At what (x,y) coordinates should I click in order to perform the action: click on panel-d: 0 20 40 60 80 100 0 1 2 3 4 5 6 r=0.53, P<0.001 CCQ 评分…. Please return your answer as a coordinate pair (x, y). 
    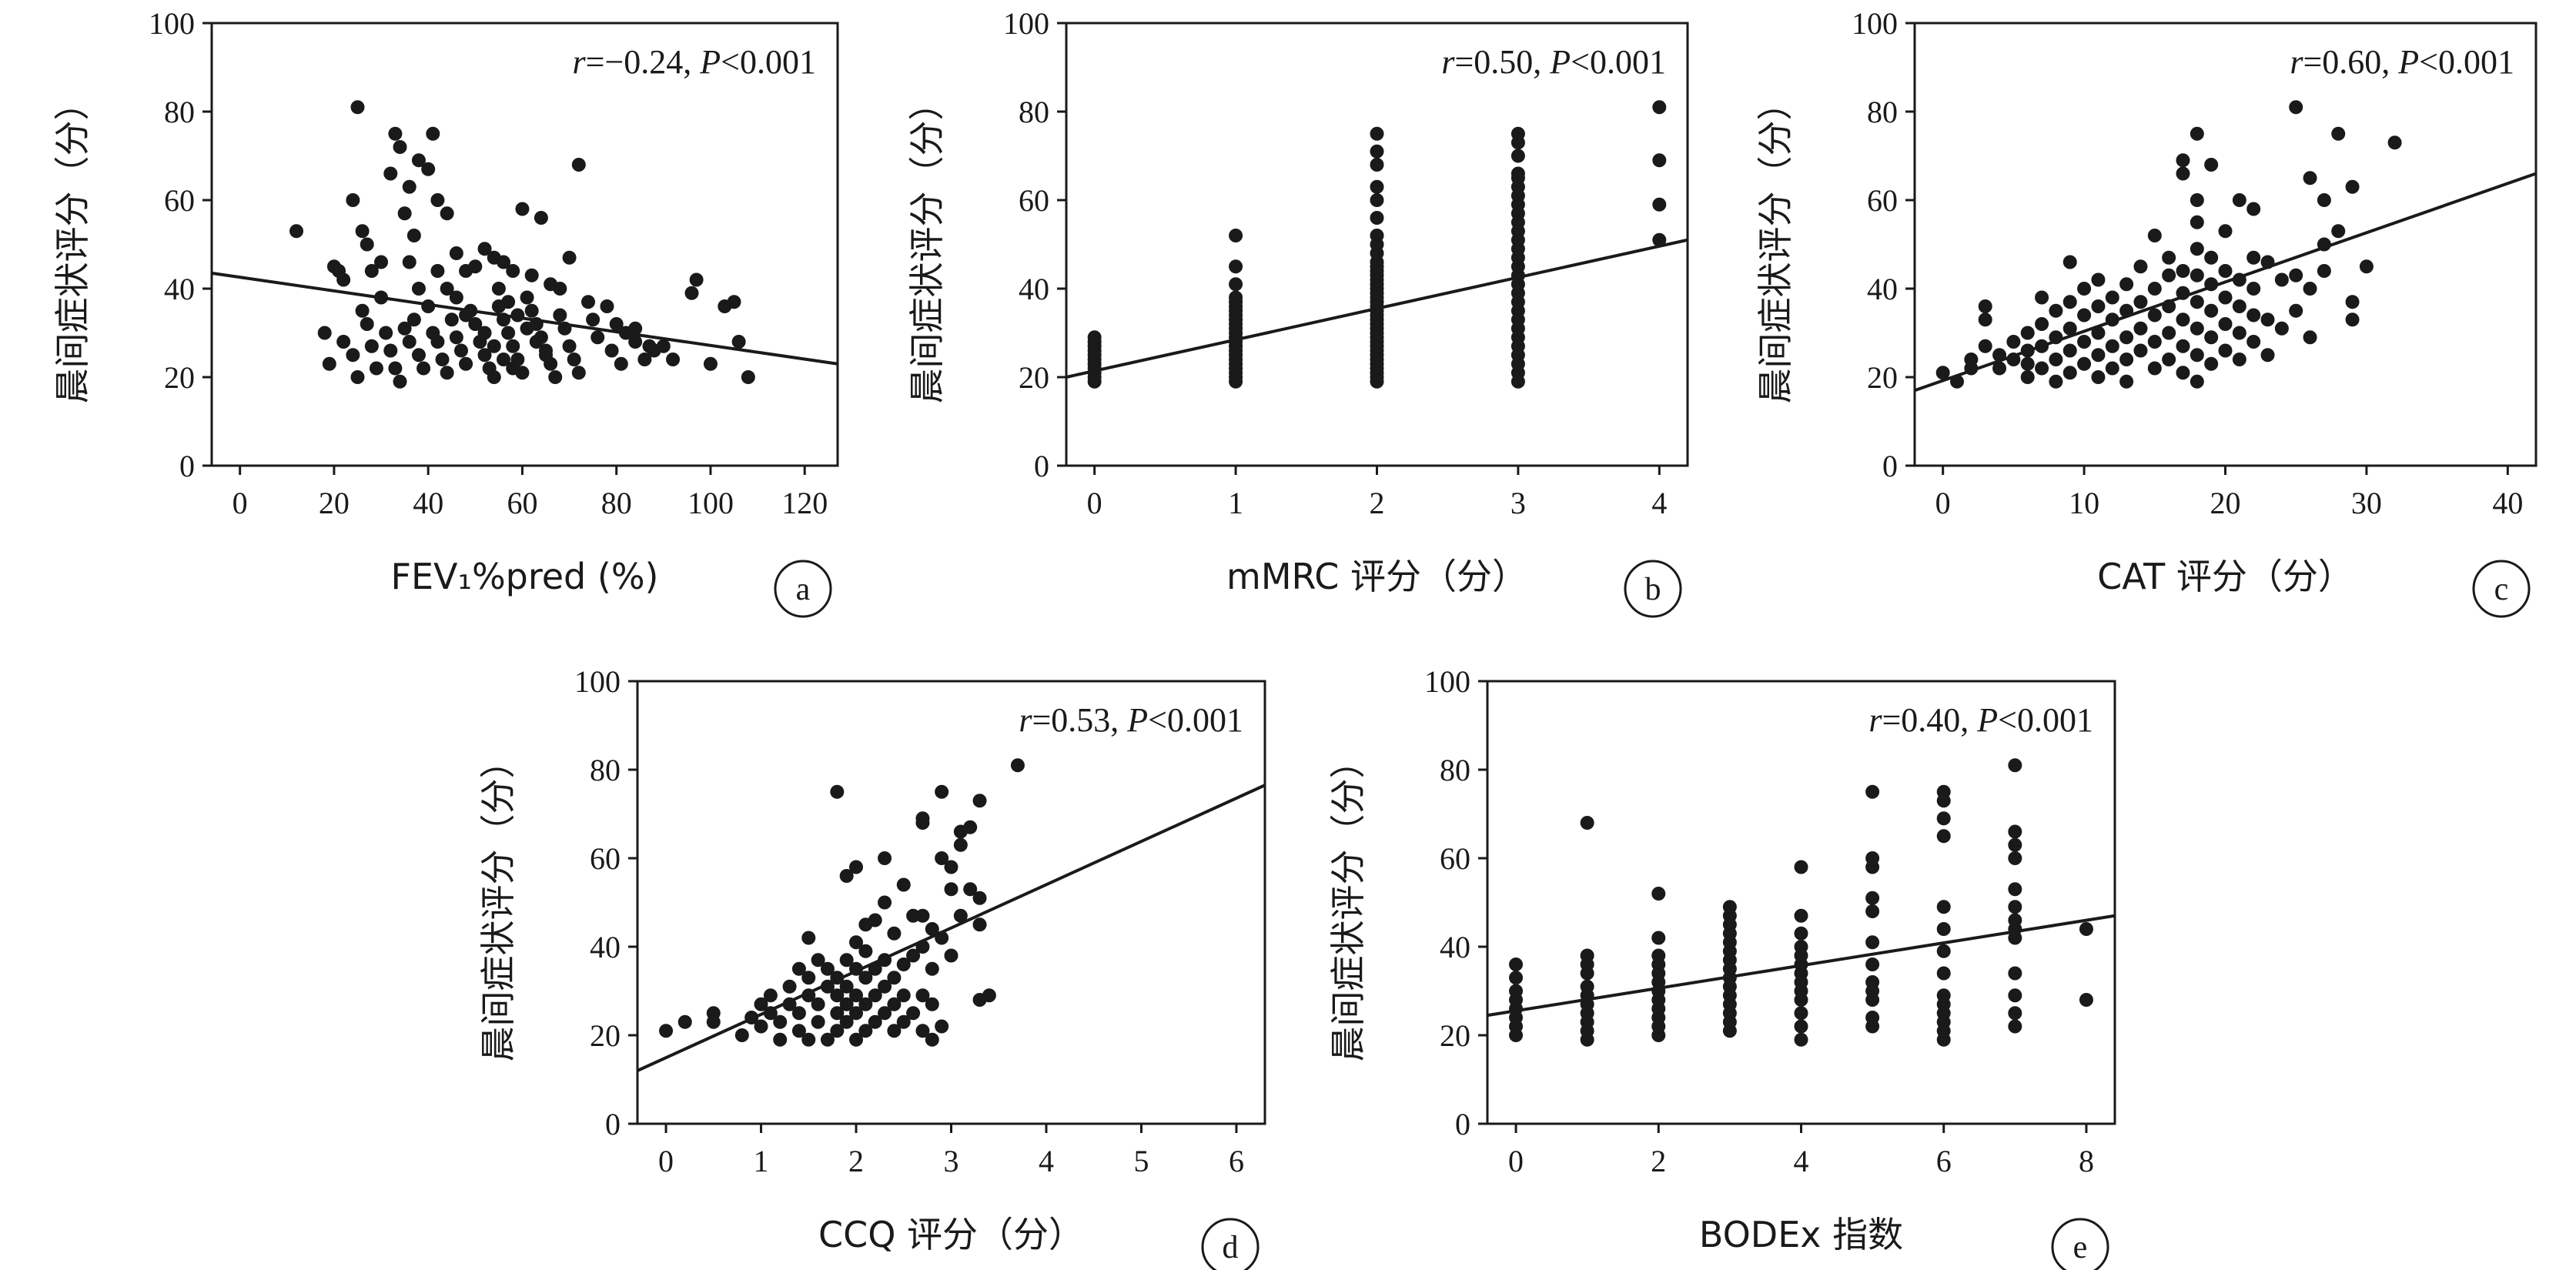
    Looking at the image, I should click on (872, 967).